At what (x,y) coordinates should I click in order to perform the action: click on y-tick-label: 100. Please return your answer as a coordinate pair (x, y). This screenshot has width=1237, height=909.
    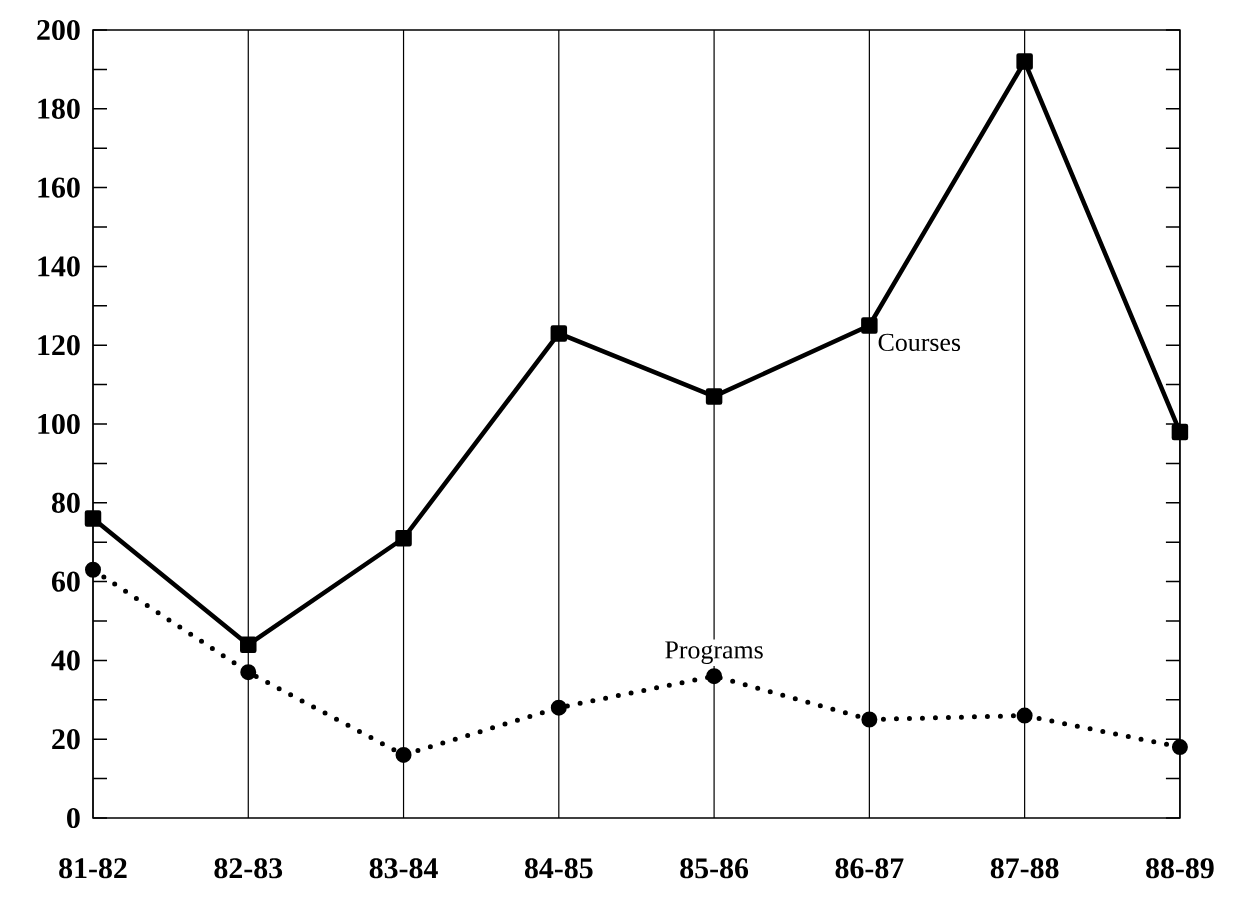
    Looking at the image, I should click on (59, 424).